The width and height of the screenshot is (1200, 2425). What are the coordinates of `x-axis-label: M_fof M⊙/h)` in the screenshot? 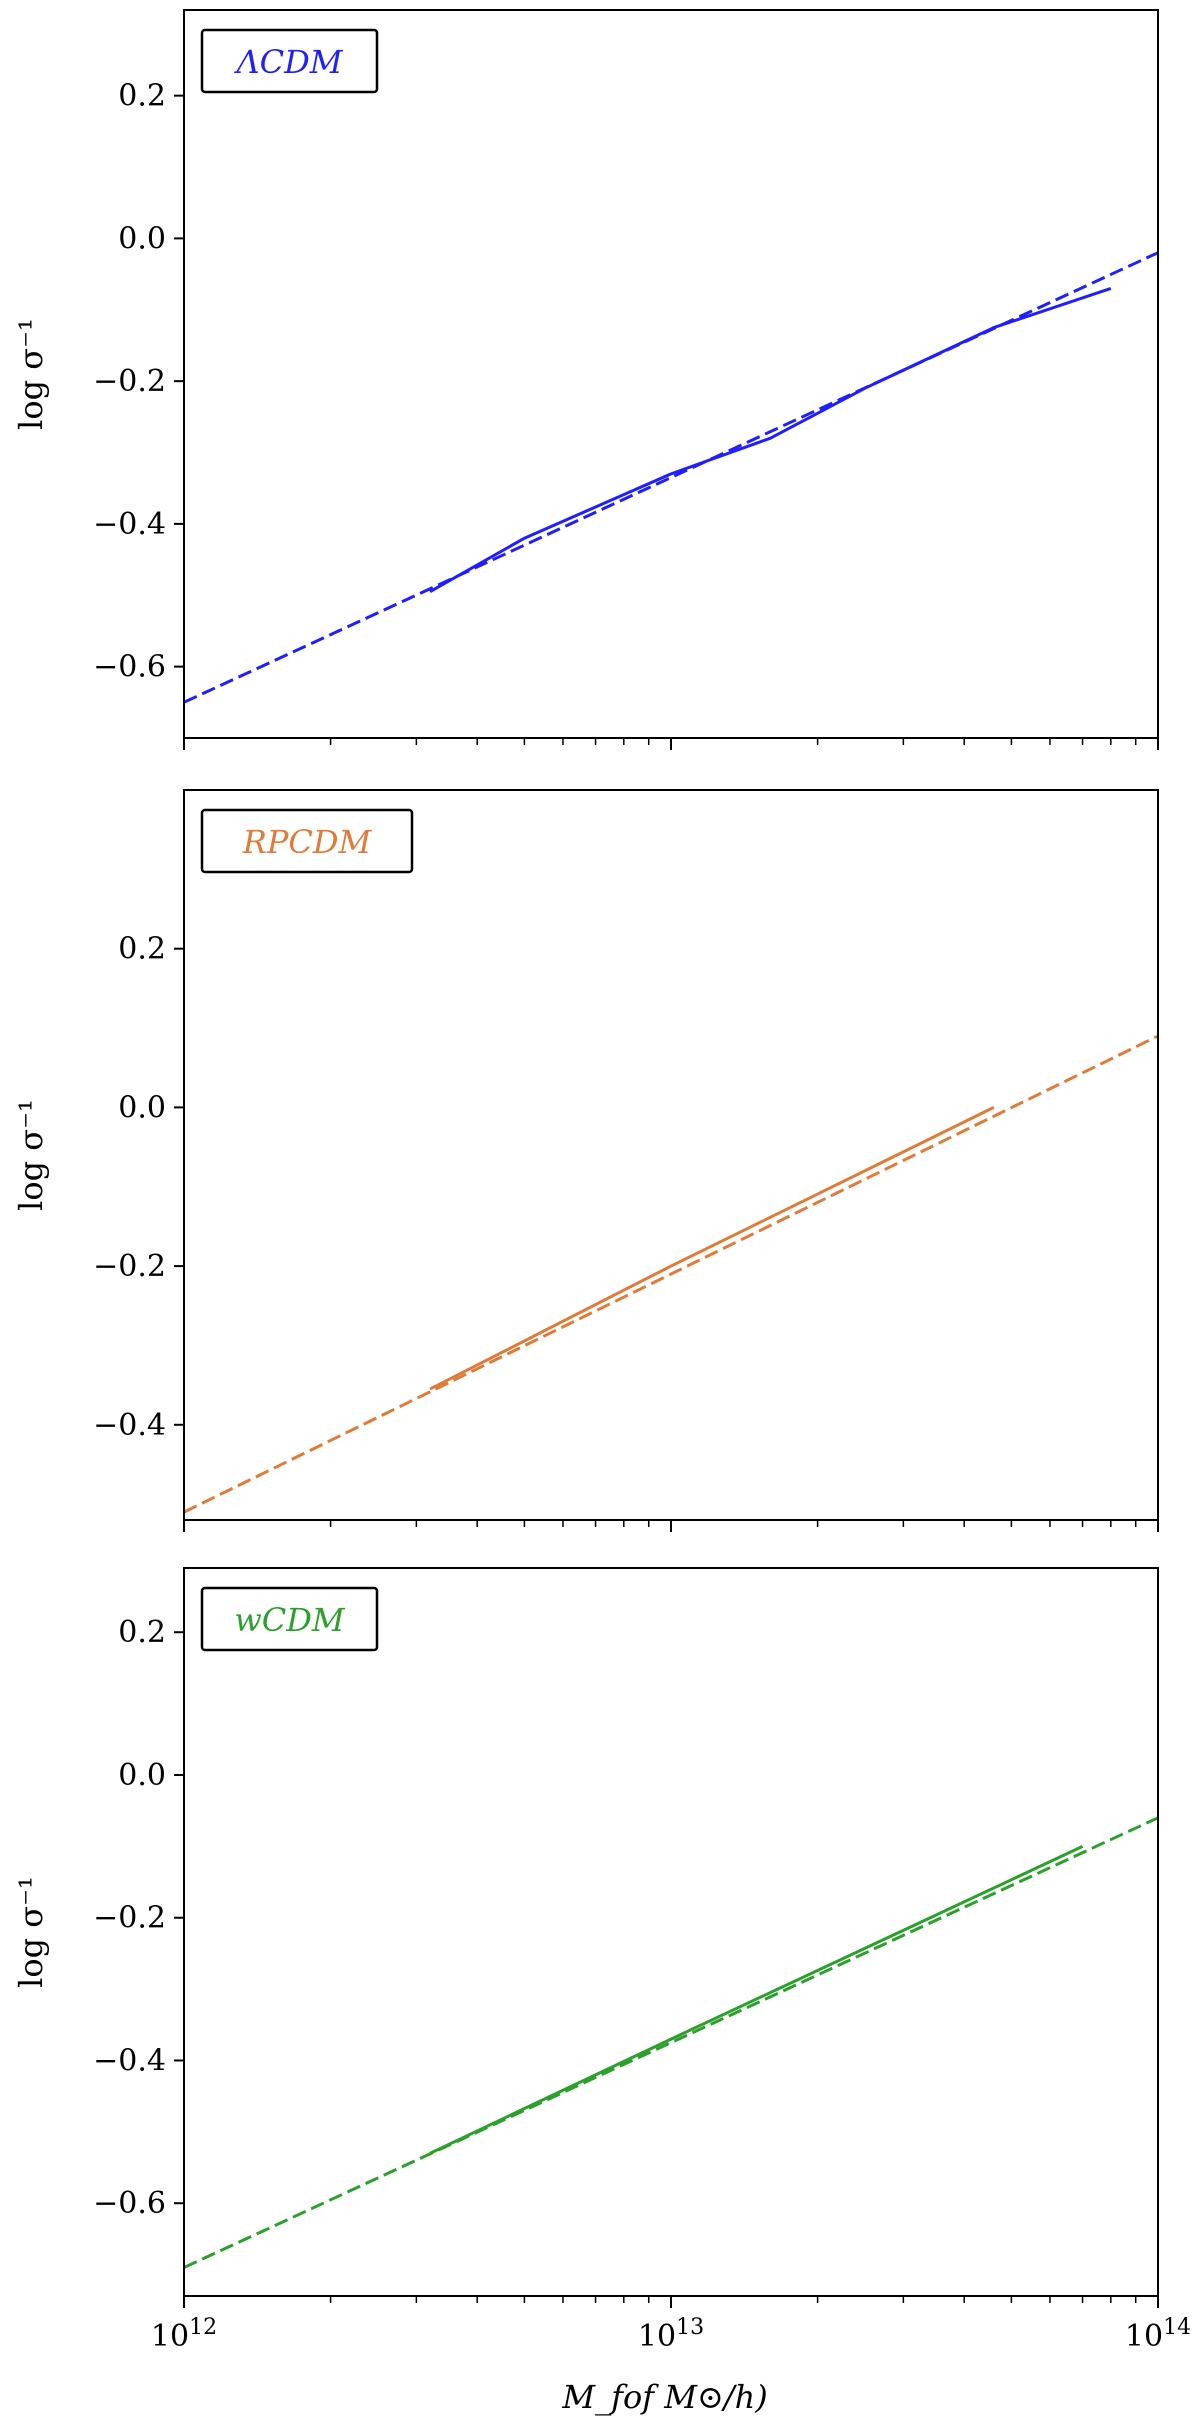 It's located at (664, 2397).